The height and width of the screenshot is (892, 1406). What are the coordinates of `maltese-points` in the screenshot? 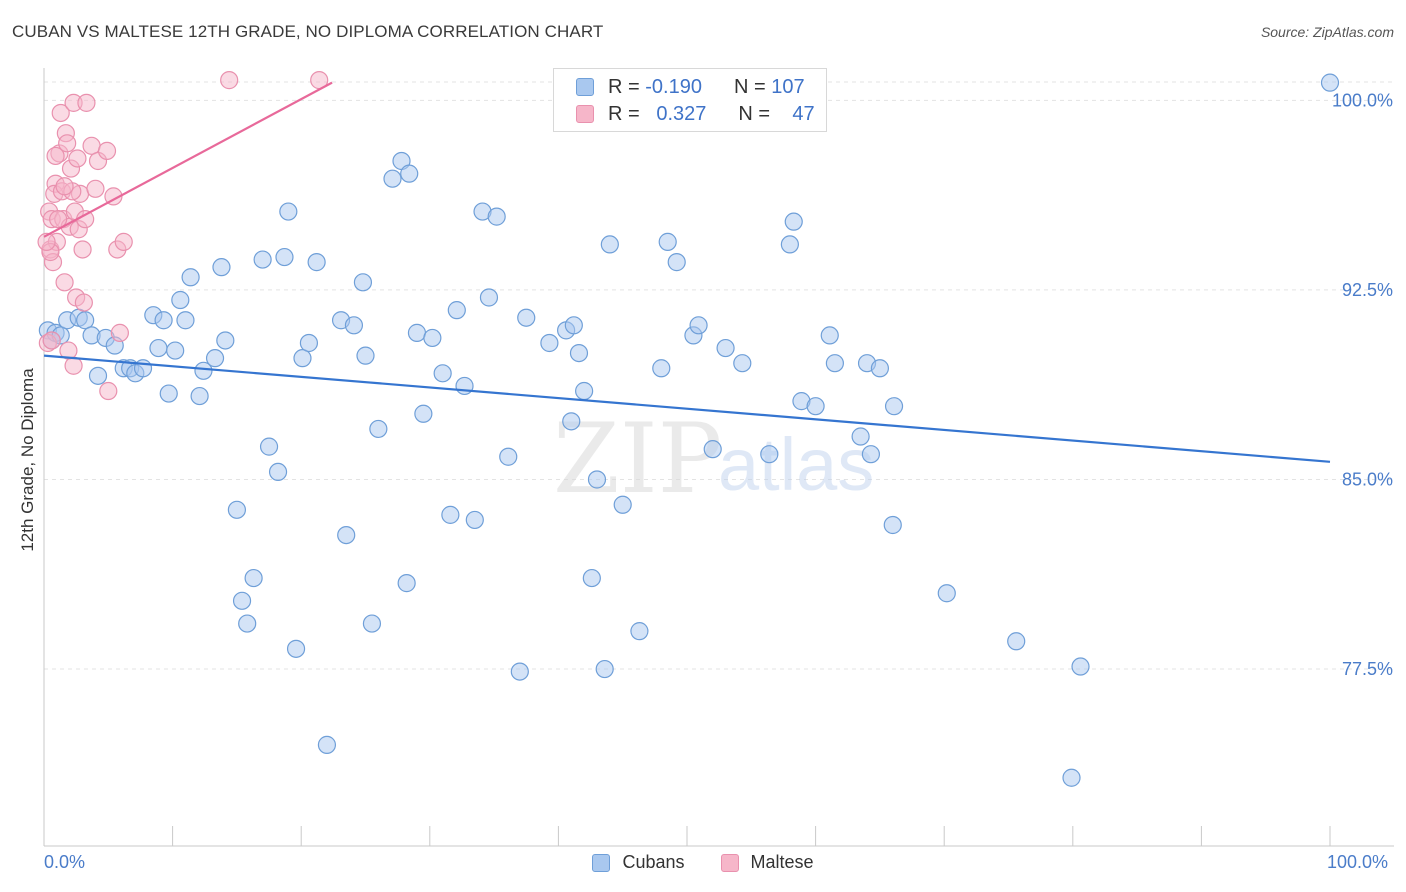 It's located at (183, 236).